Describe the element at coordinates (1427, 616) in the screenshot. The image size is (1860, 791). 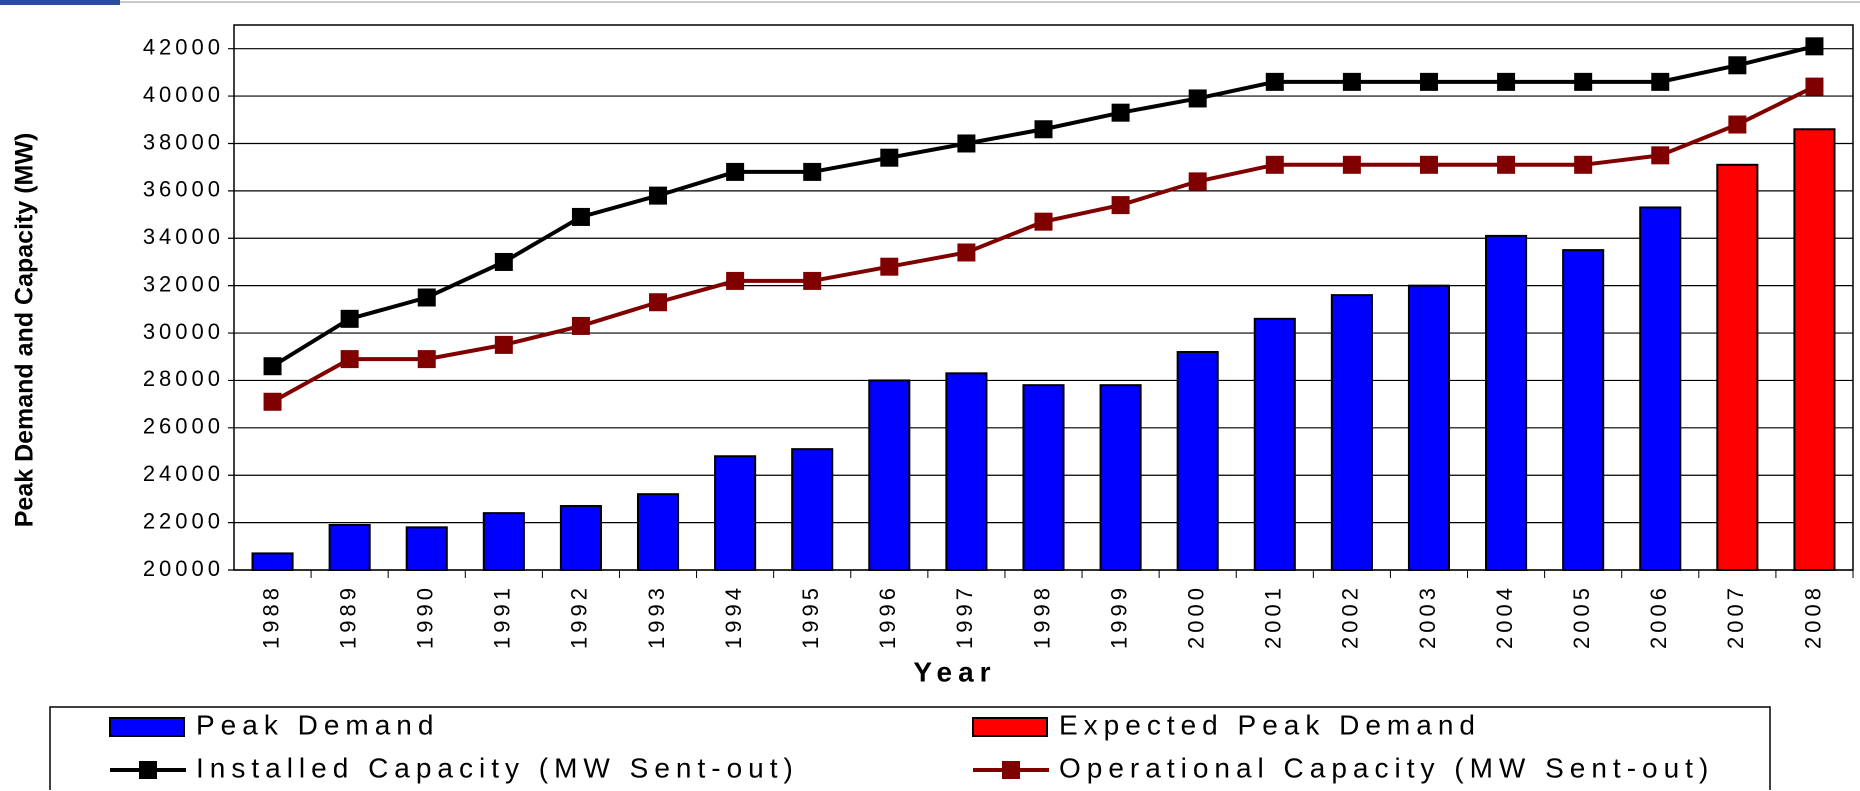
I see `x-tick-label: 2003` at that location.